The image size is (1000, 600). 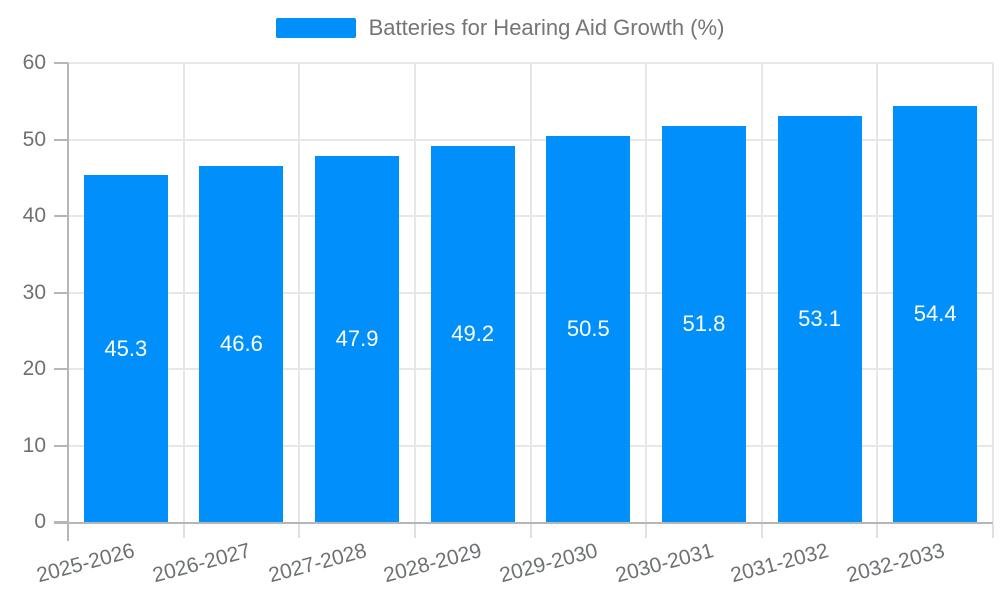 I want to click on bar-2029-2030, so click(x=588, y=328).